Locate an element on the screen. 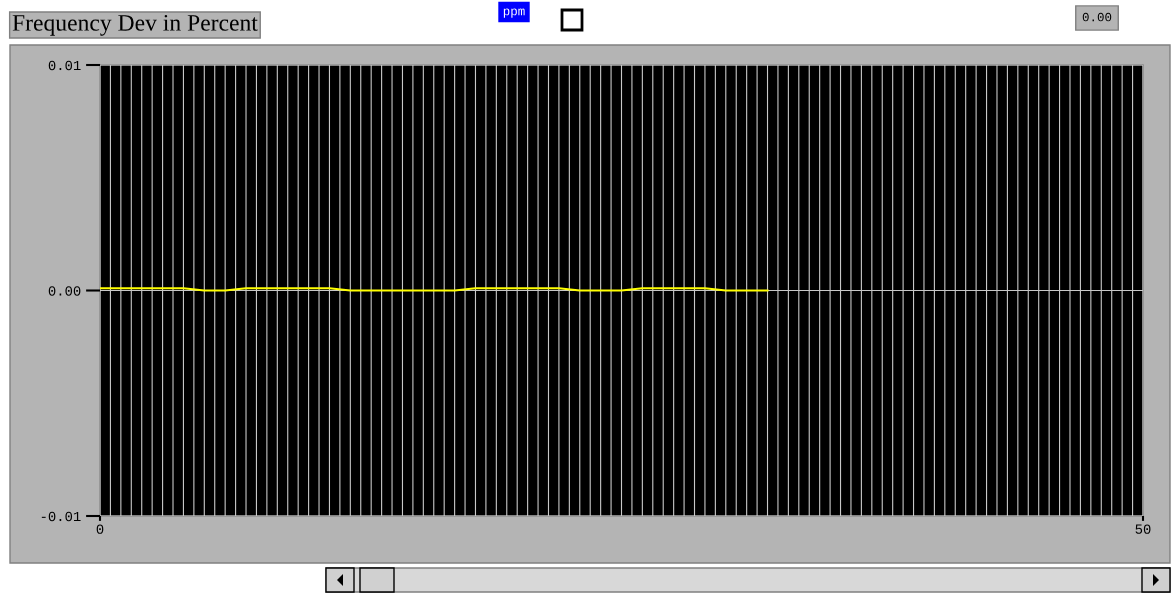  text: 0.00 is located at coordinates (1097, 17).